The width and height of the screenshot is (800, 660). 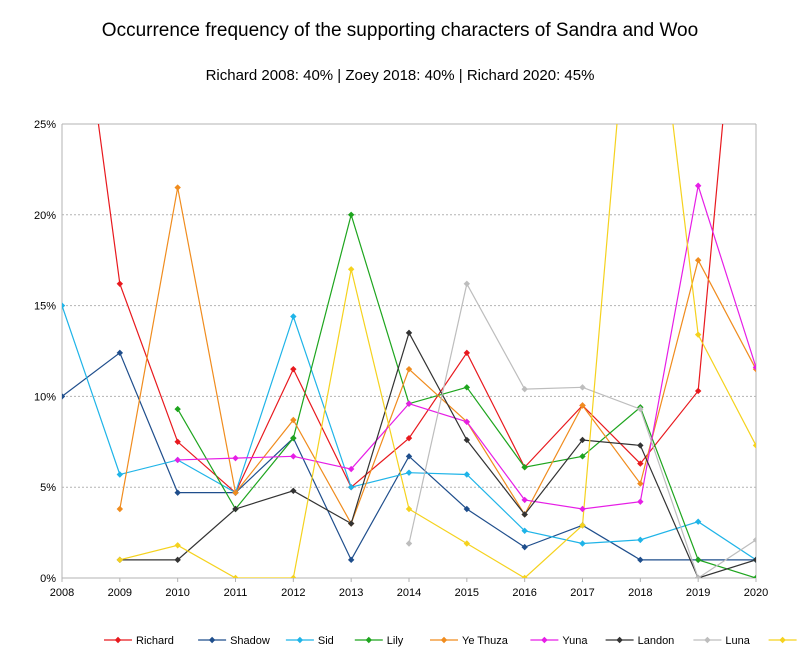 I want to click on x-tick-label: 2020, so click(x=756, y=593).